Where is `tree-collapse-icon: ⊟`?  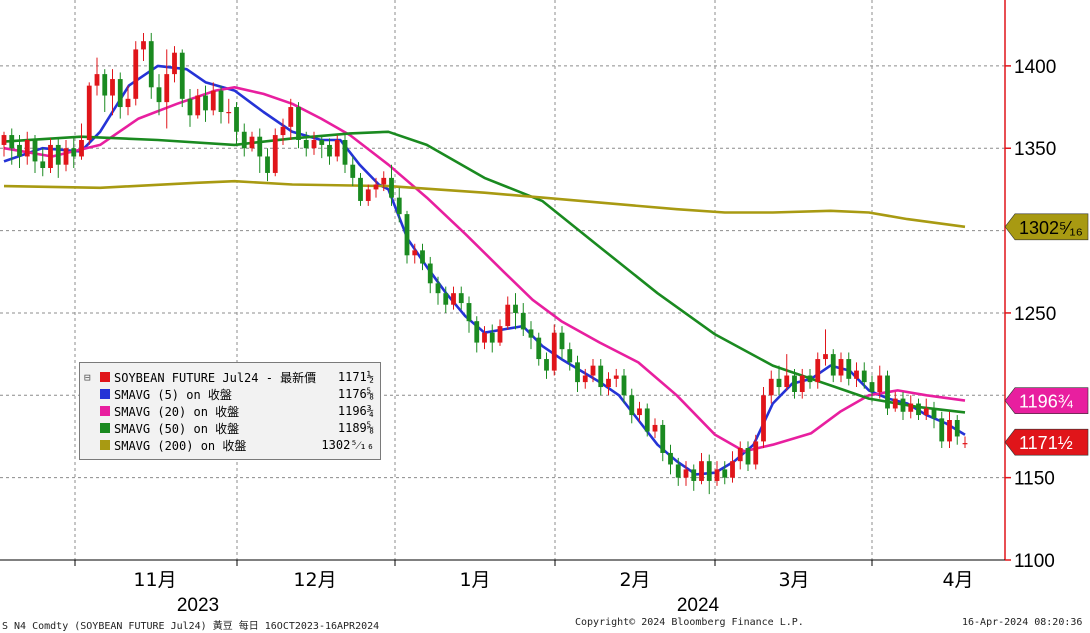 tree-collapse-icon: ⊟ is located at coordinates (87, 377).